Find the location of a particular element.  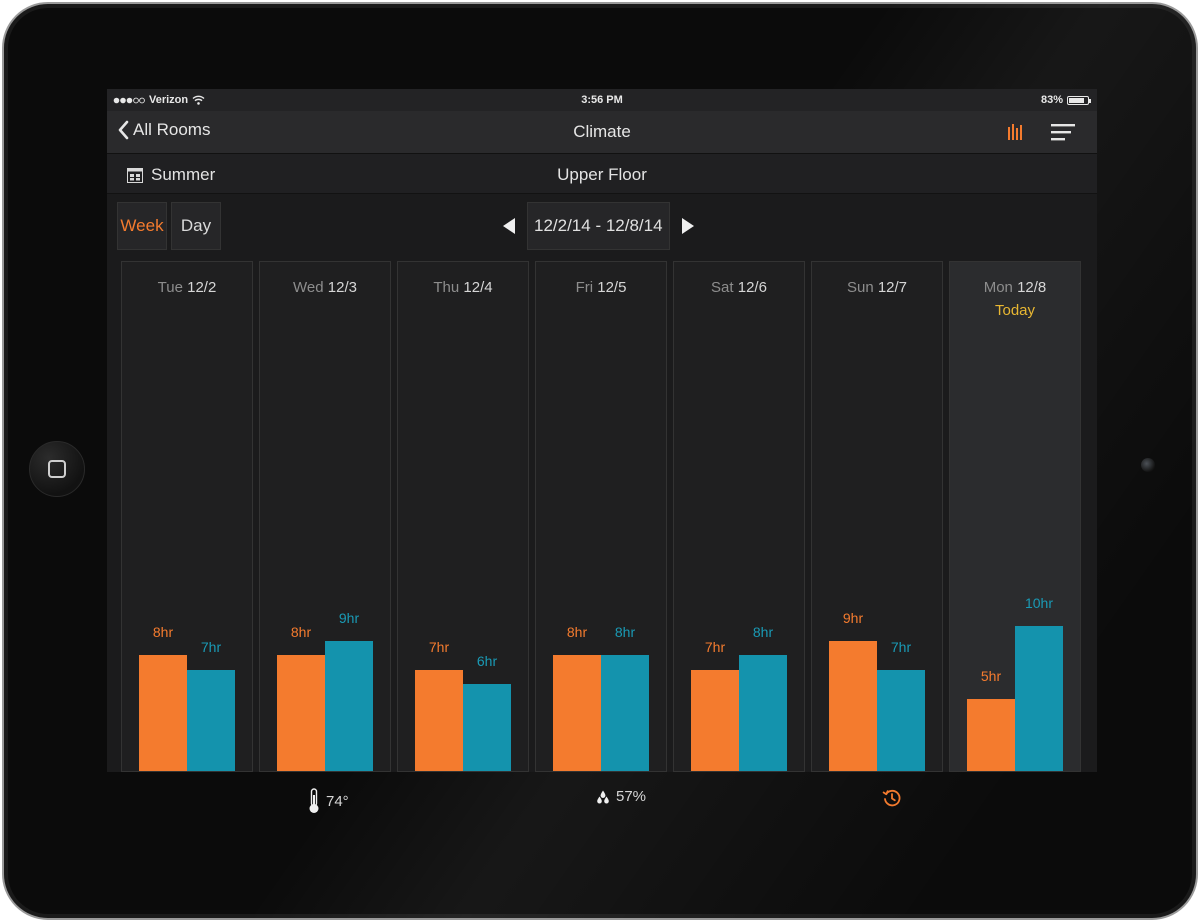

today-label: Today is located at coordinates (1015, 310).